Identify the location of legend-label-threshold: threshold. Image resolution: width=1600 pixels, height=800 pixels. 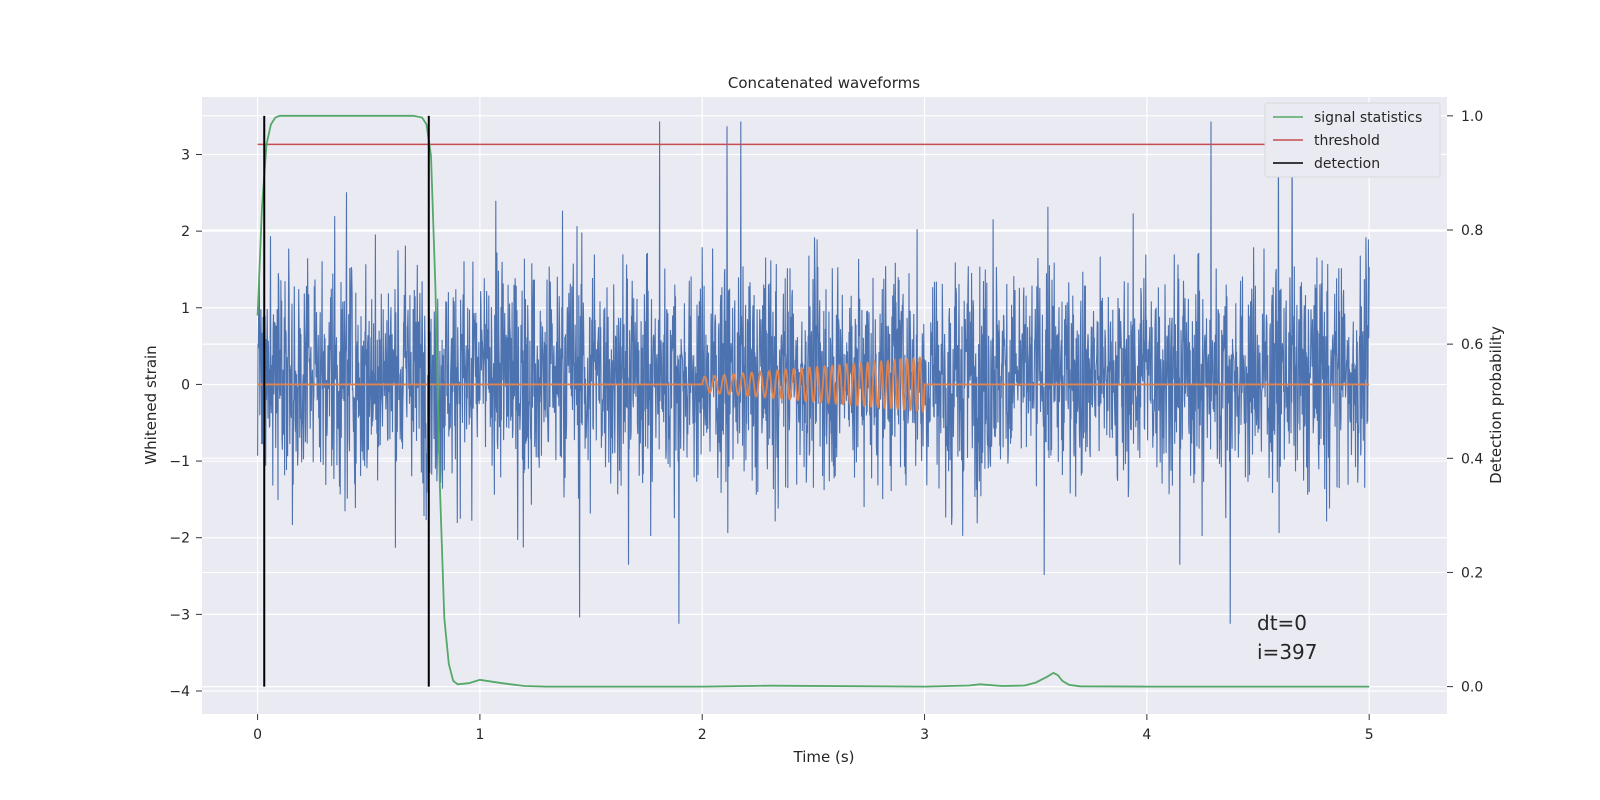
(1347, 141).